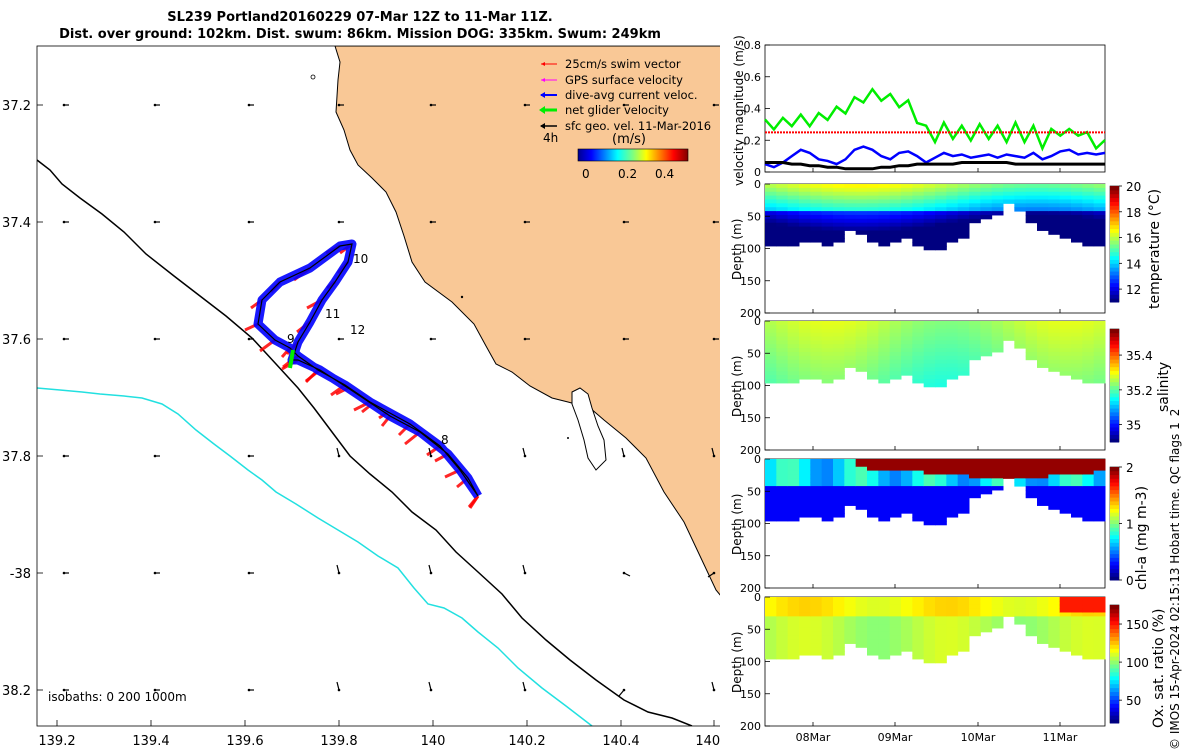 This screenshot has height=750, width=1200. I want to click on colorbar-tick-label: 100, so click(1137, 663).